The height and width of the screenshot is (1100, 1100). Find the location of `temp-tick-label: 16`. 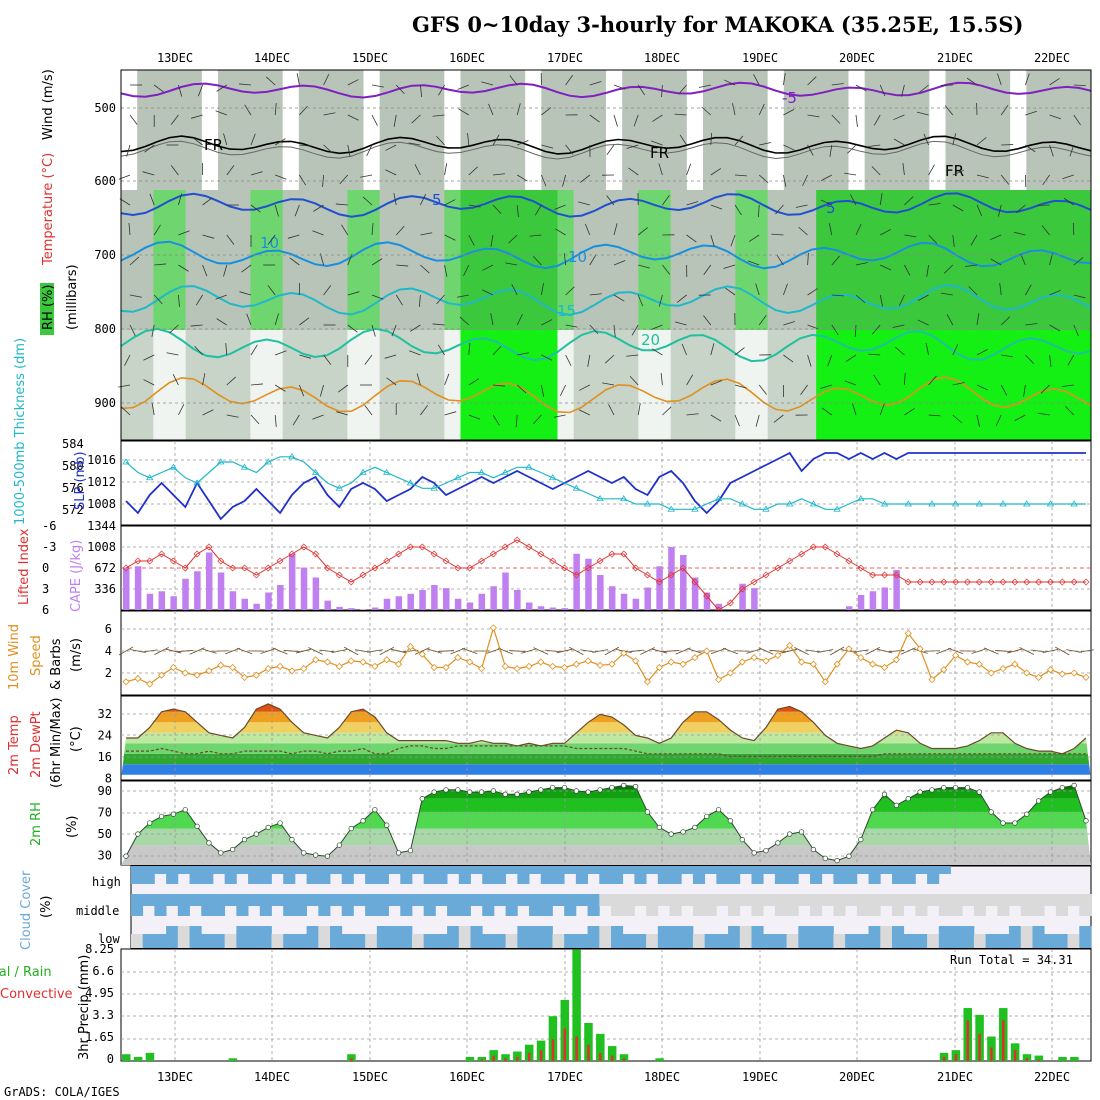

temp-tick-label: 16 is located at coordinates (105, 757).